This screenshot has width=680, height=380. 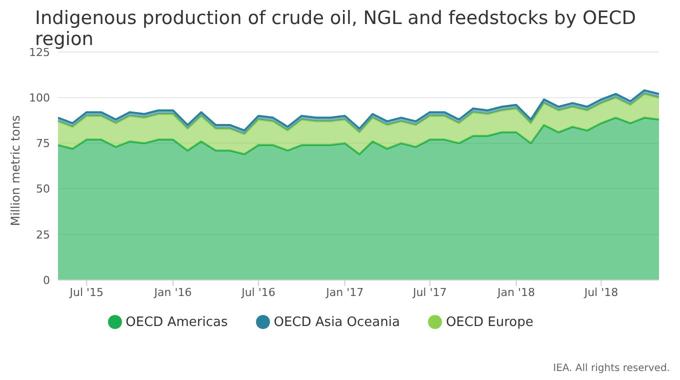 What do you see at coordinates (337, 322) in the screenshot?
I see `legend-label: OECD Asia Oceania` at bounding box center [337, 322].